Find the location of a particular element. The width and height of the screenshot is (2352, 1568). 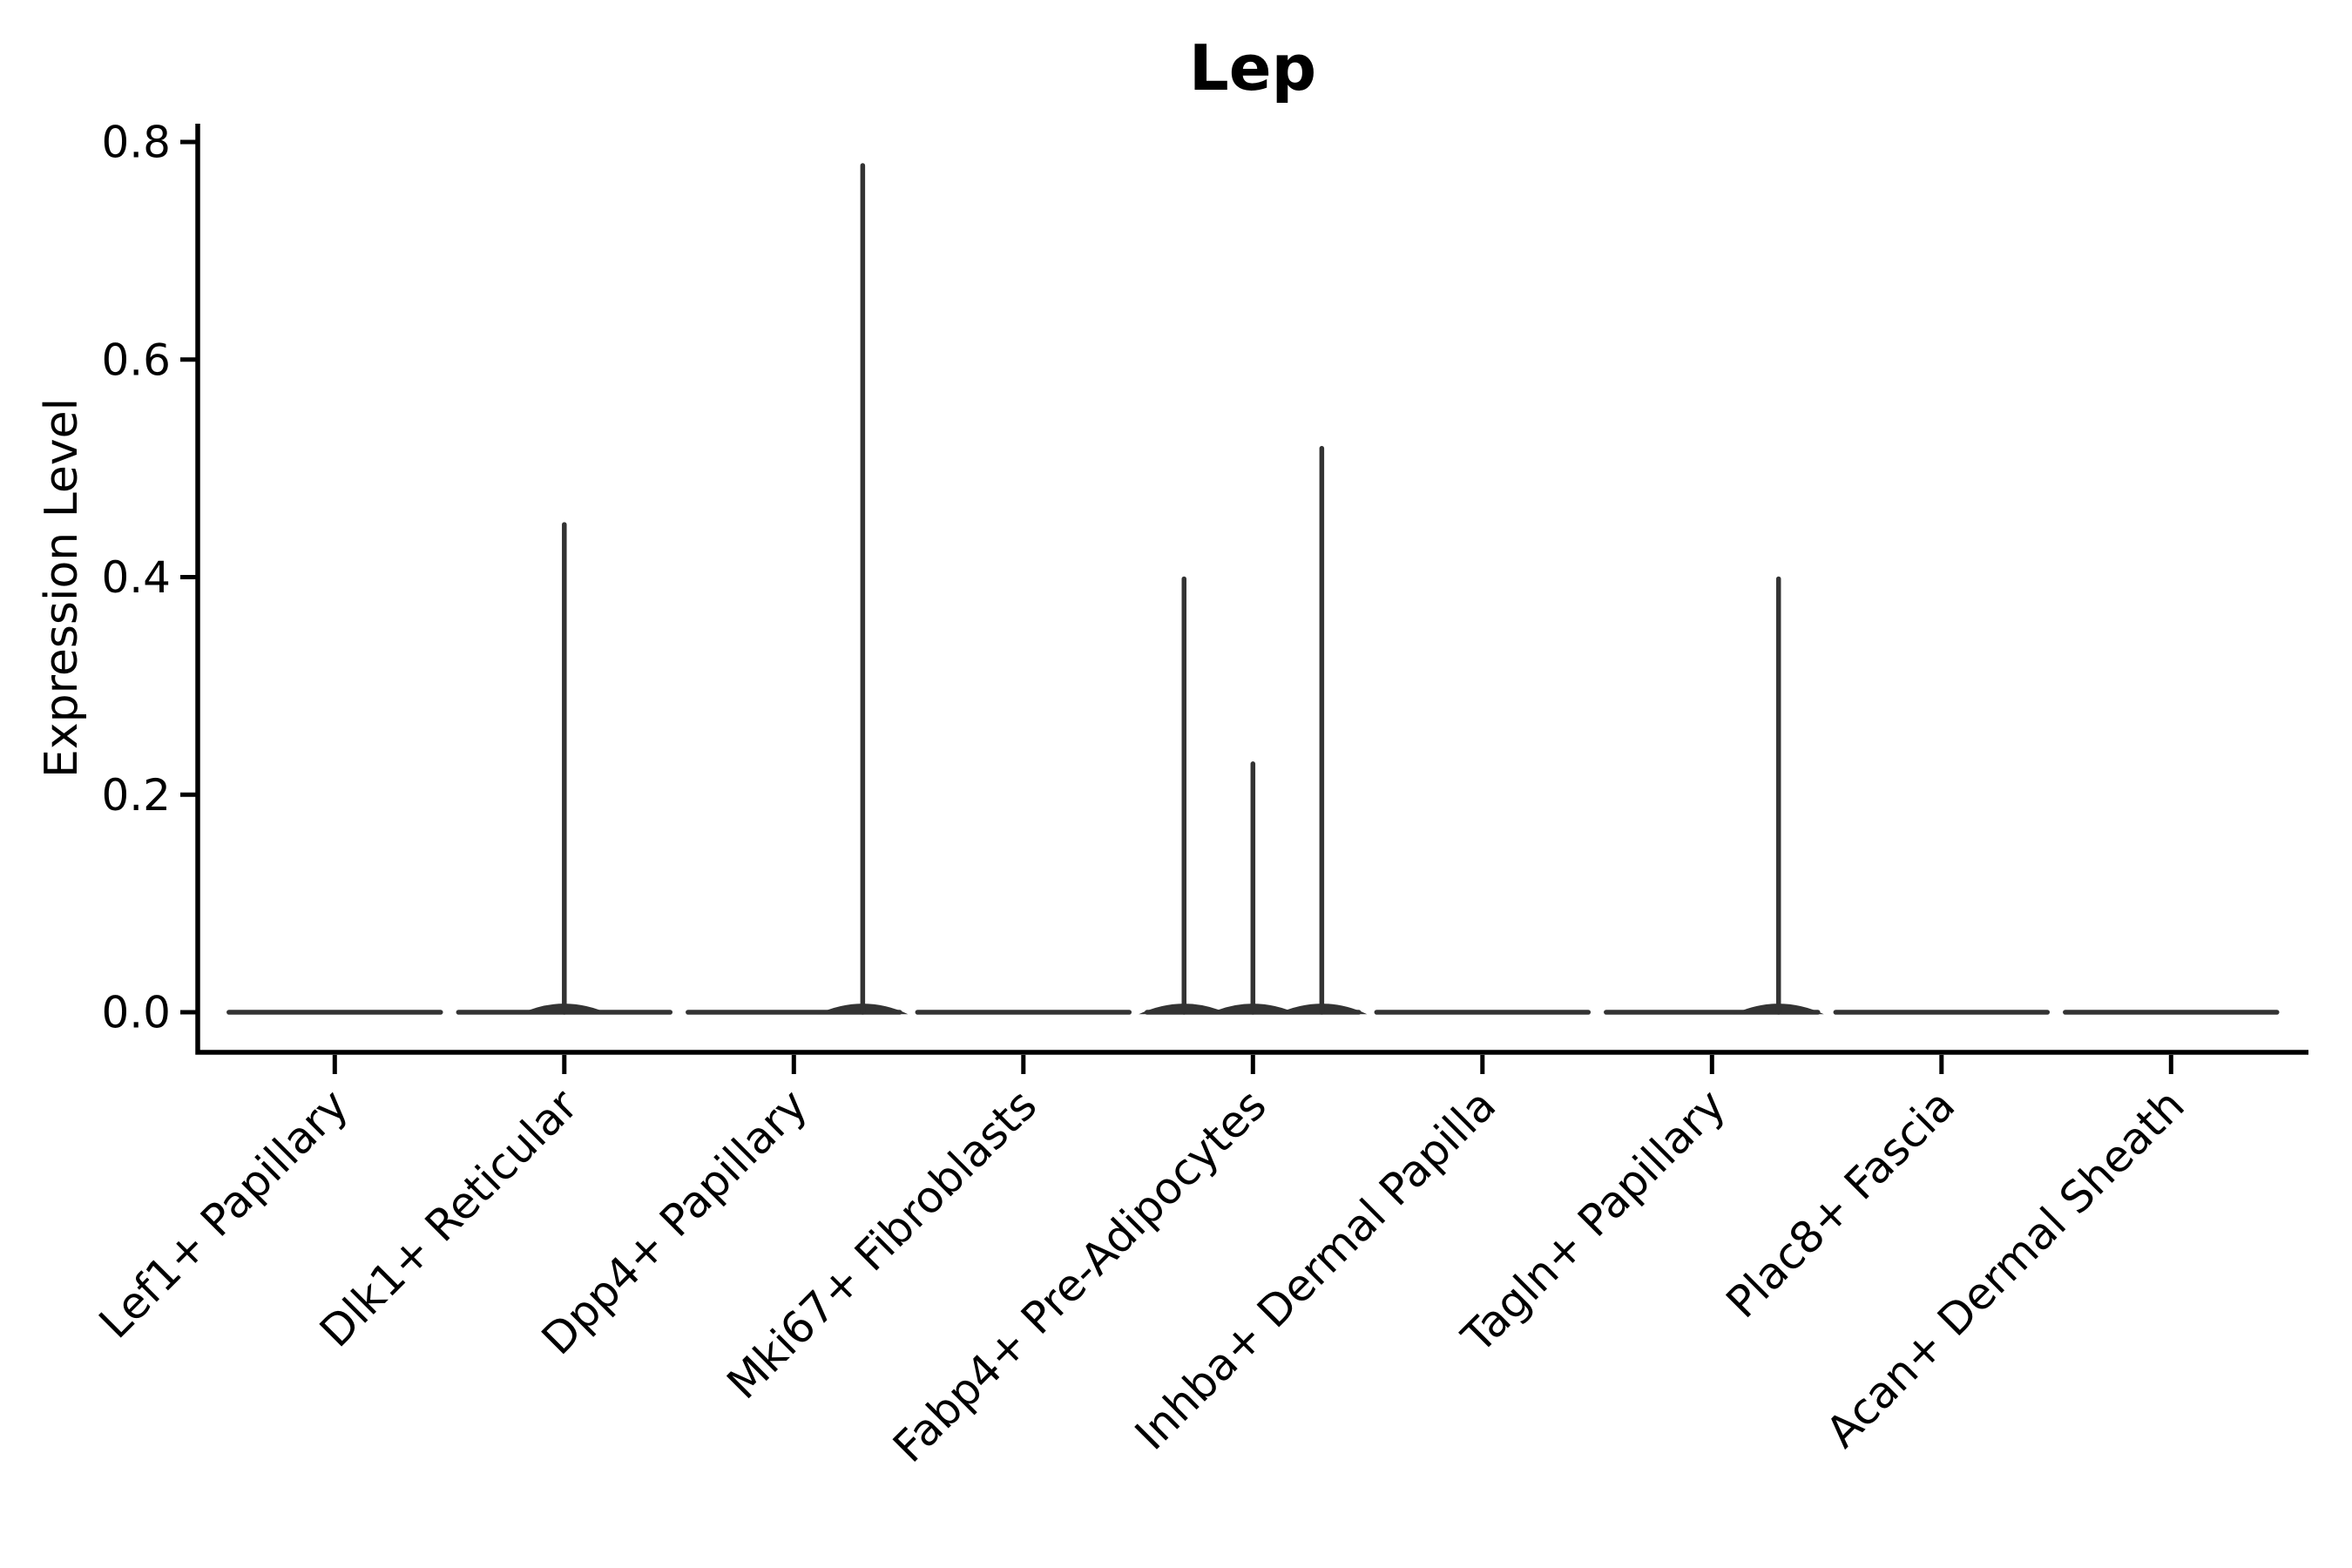

y-axis-label: Expression Level is located at coordinates (62, 588).